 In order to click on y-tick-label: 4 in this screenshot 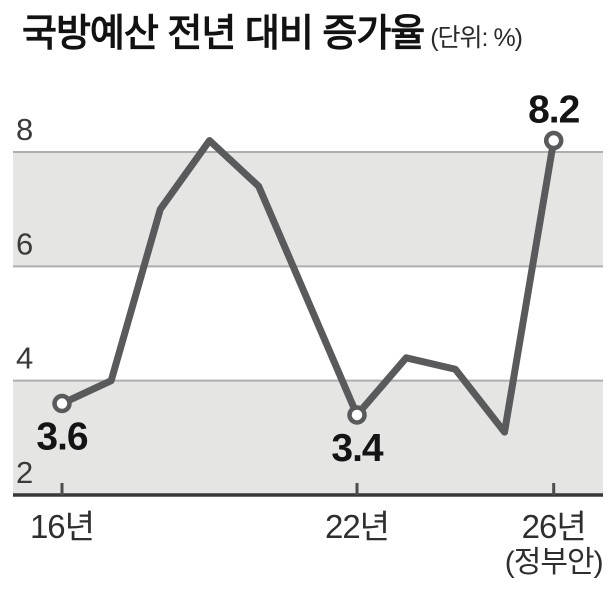, I will do `click(24, 358)`.